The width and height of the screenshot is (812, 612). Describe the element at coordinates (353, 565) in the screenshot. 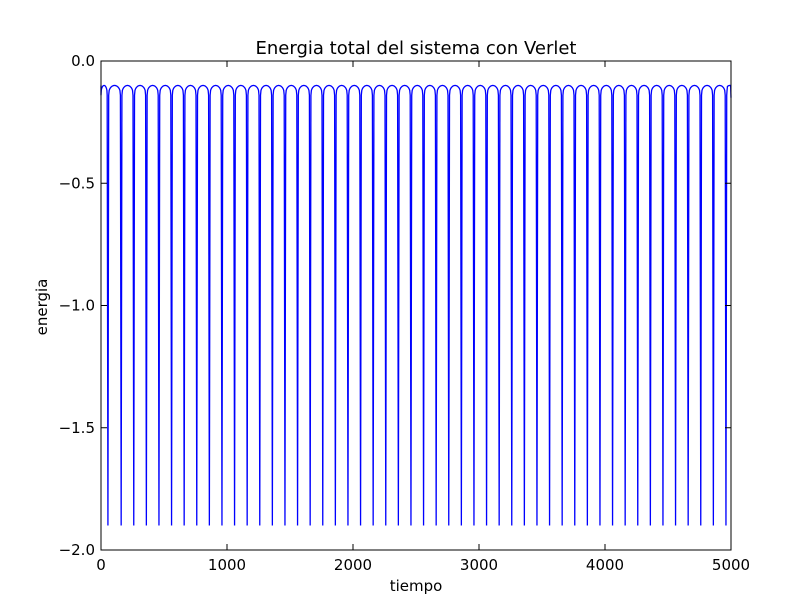

I see `x-tick-label: 2000` at that location.